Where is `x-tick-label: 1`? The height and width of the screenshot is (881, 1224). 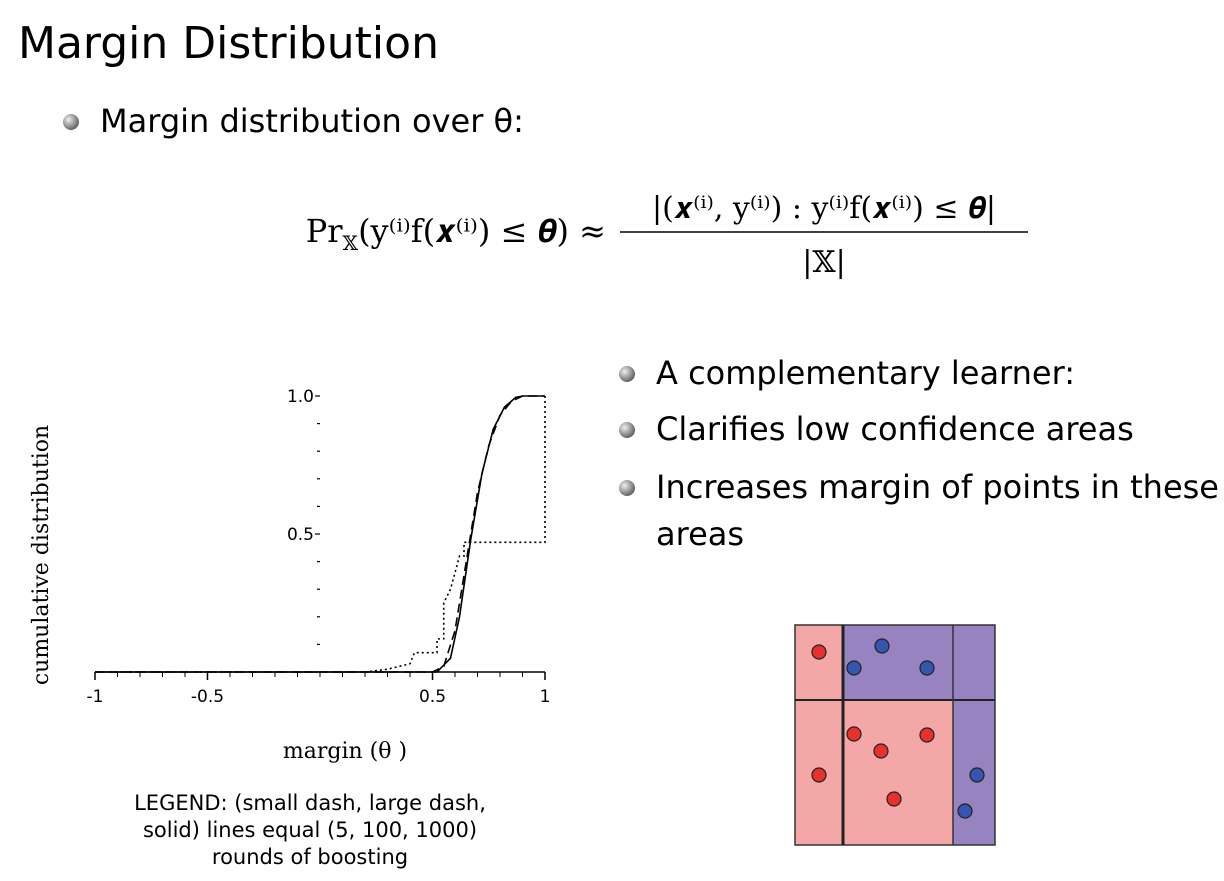
x-tick-label: 1 is located at coordinates (545, 697).